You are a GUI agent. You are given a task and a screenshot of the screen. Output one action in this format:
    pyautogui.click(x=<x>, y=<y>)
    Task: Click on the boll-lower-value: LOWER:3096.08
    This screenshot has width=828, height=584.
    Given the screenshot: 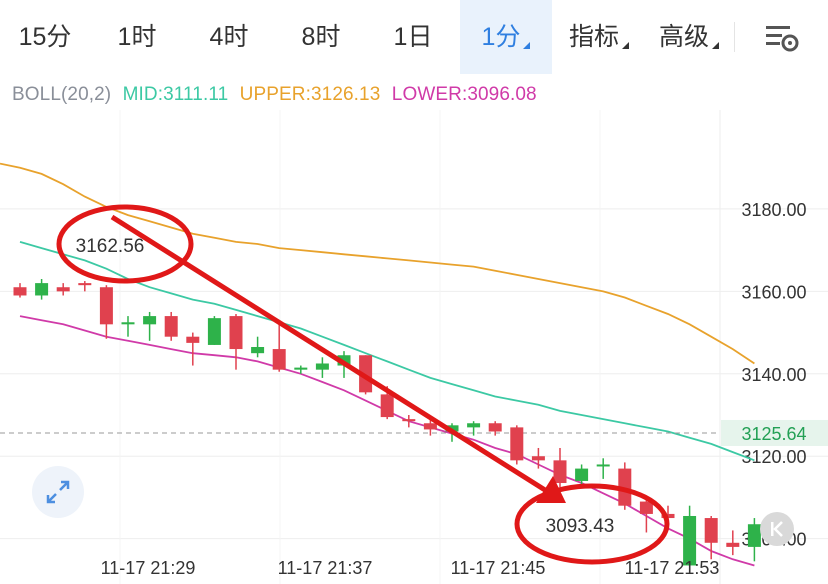 What is the action you would take?
    pyautogui.click(x=464, y=94)
    